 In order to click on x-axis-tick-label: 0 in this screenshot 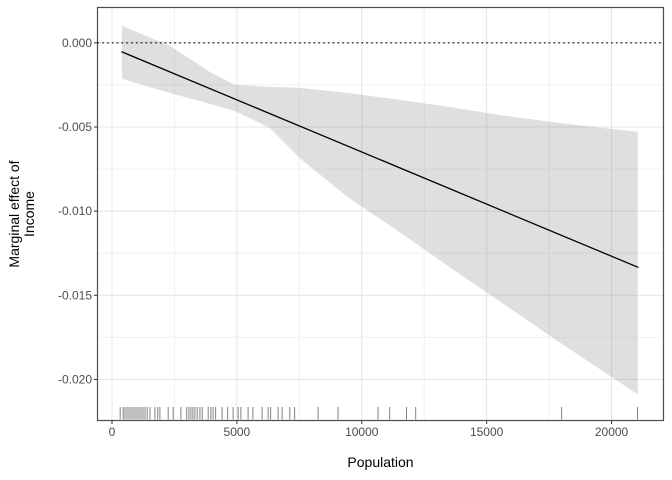, I will do `click(112, 432)`.